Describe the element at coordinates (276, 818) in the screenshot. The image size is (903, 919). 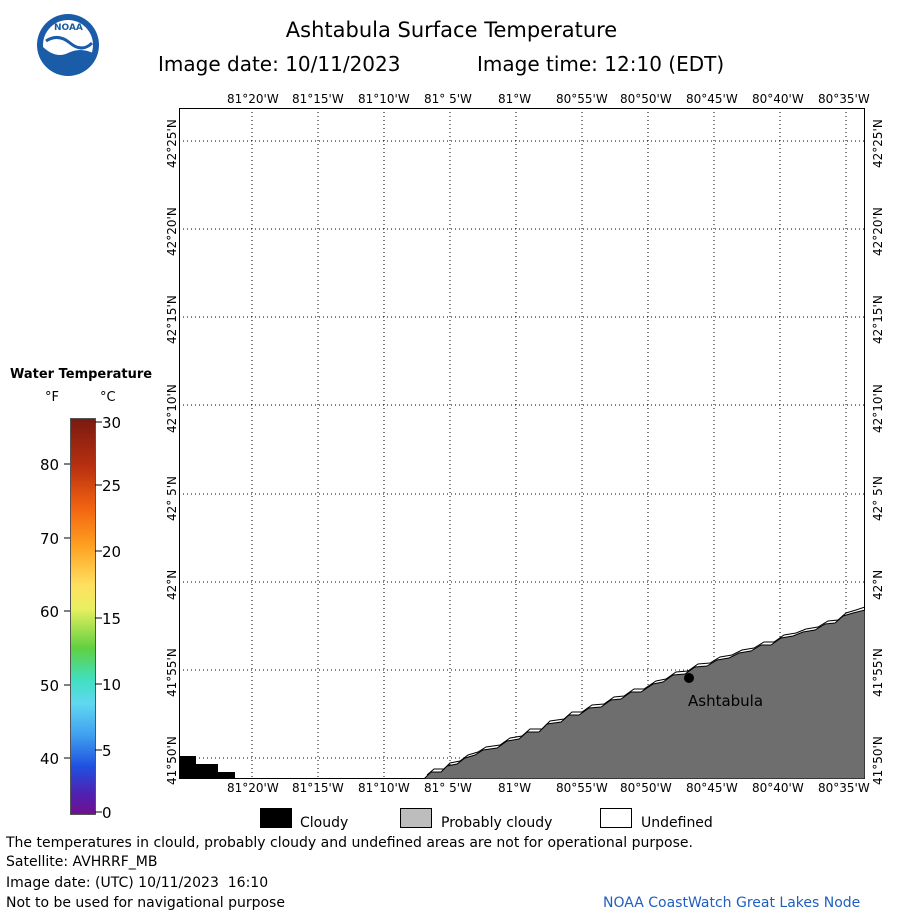
I see `cloudy-swatch` at that location.